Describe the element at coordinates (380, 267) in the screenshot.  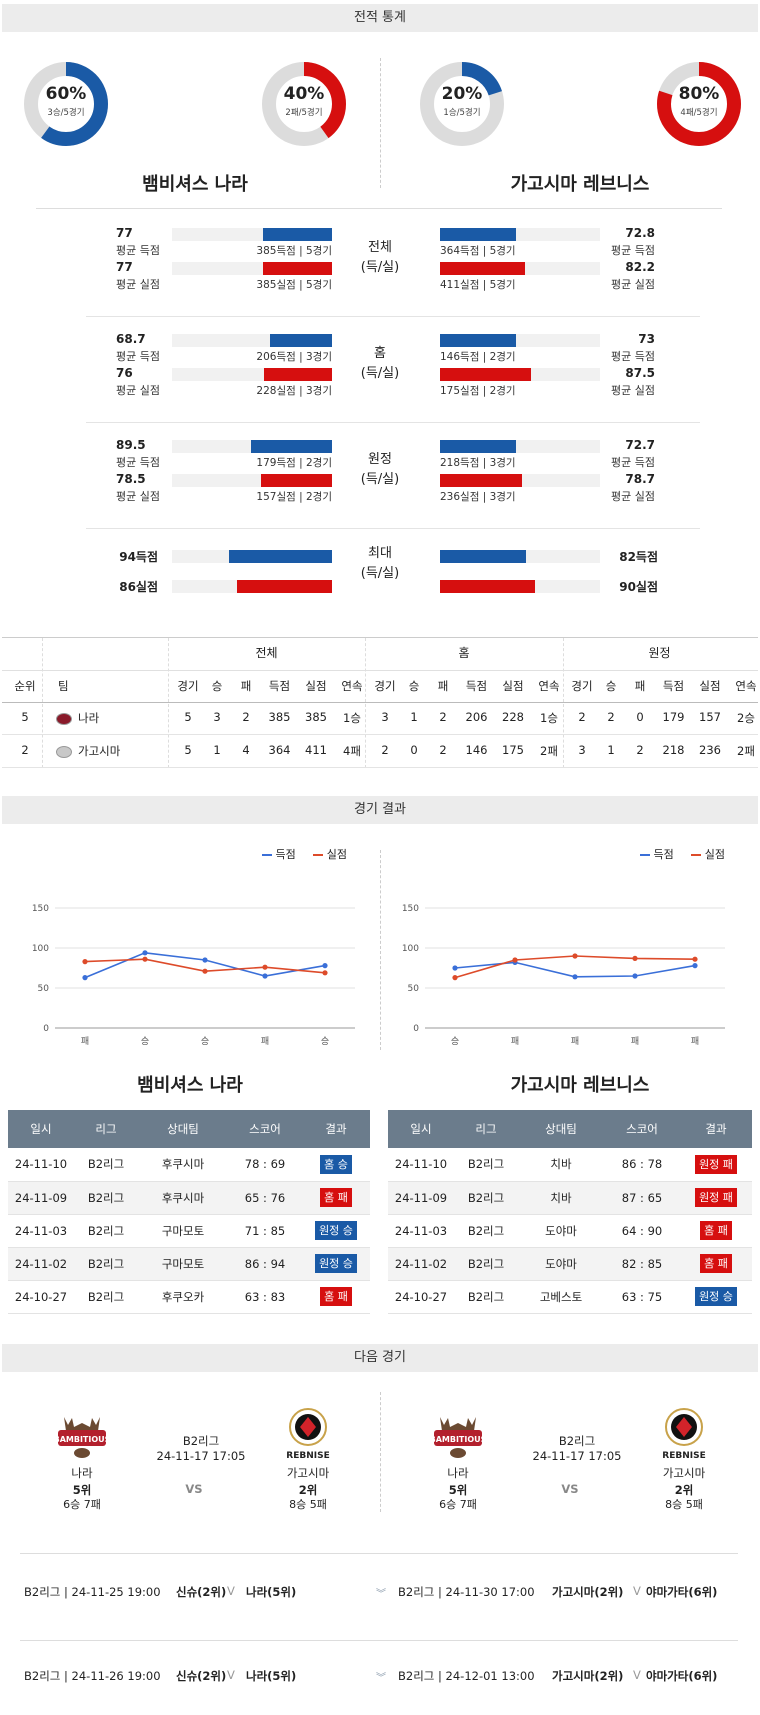
I see `compare-category-sub: (득/실)` at that location.